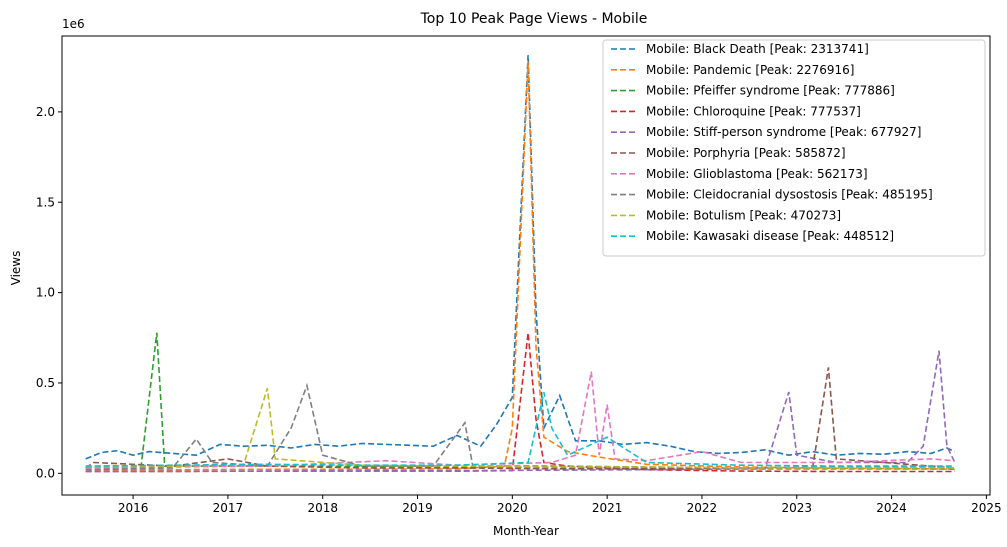 The height and width of the screenshot is (547, 1007). What do you see at coordinates (322, 508) in the screenshot?
I see `x-tick-label: 2018` at bounding box center [322, 508].